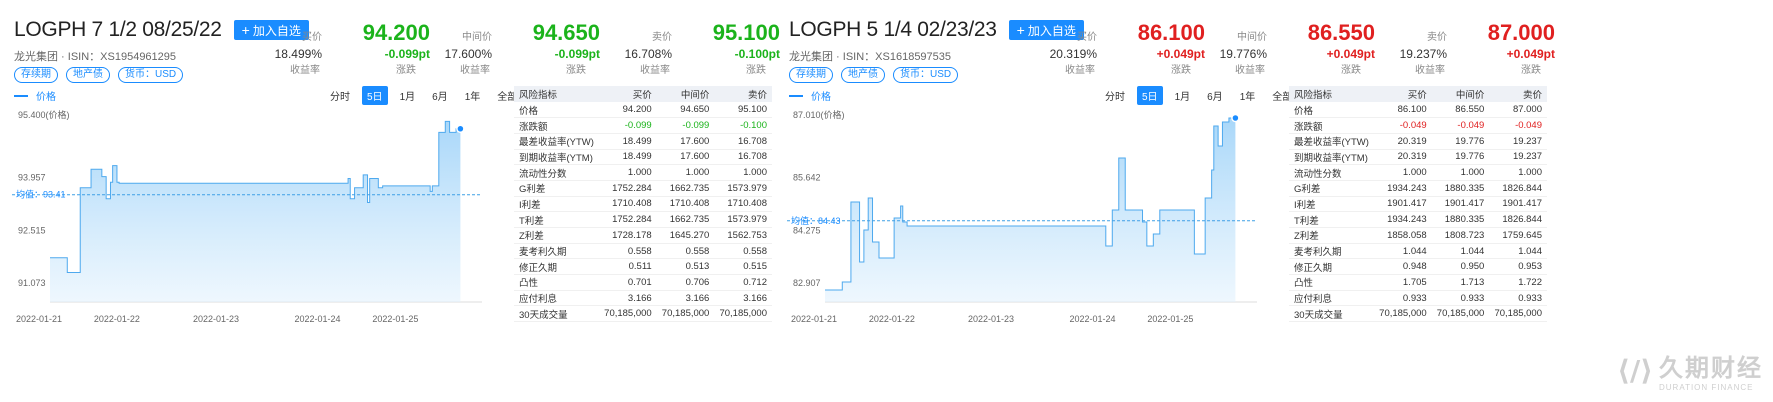  I want to click on table-cell: 3.166, so click(685, 298).